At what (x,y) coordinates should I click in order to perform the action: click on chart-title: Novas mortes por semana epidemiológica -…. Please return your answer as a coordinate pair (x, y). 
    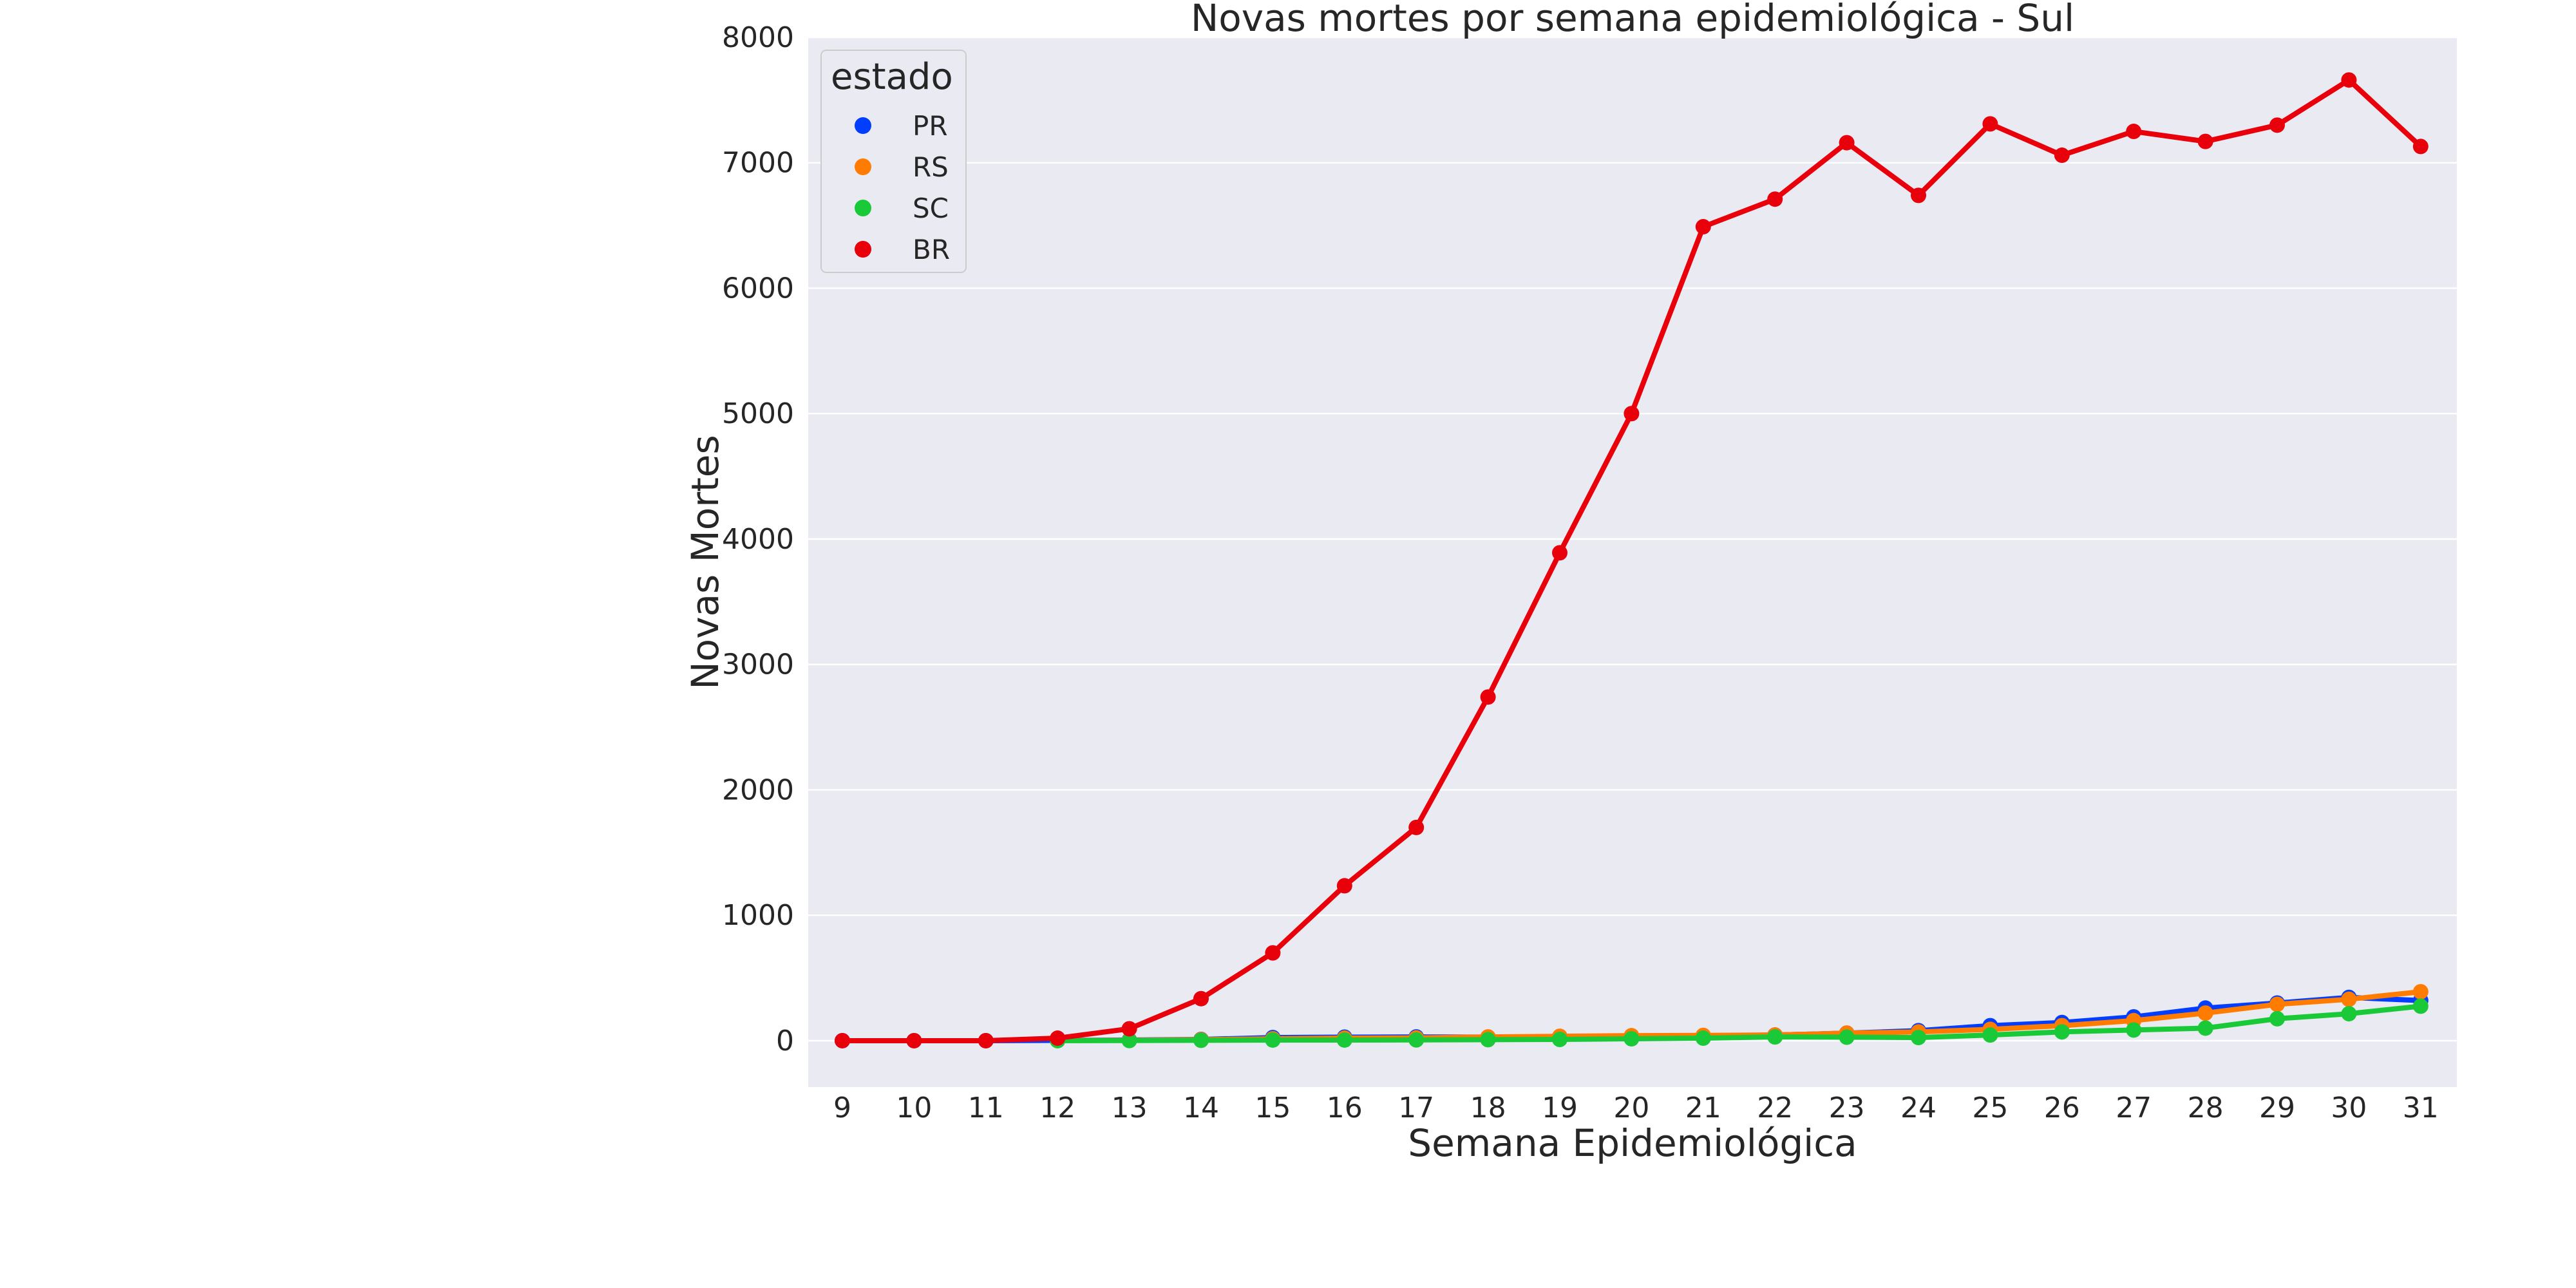
    Looking at the image, I should click on (1632, 20).